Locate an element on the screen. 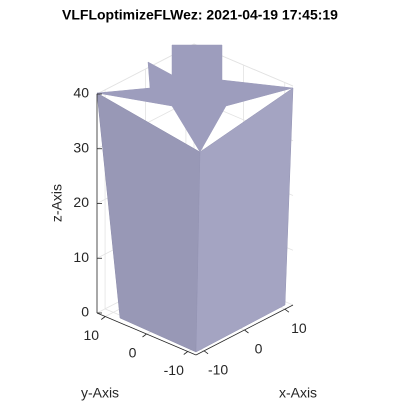  z-axis-label: z-Axis is located at coordinates (57, 203).